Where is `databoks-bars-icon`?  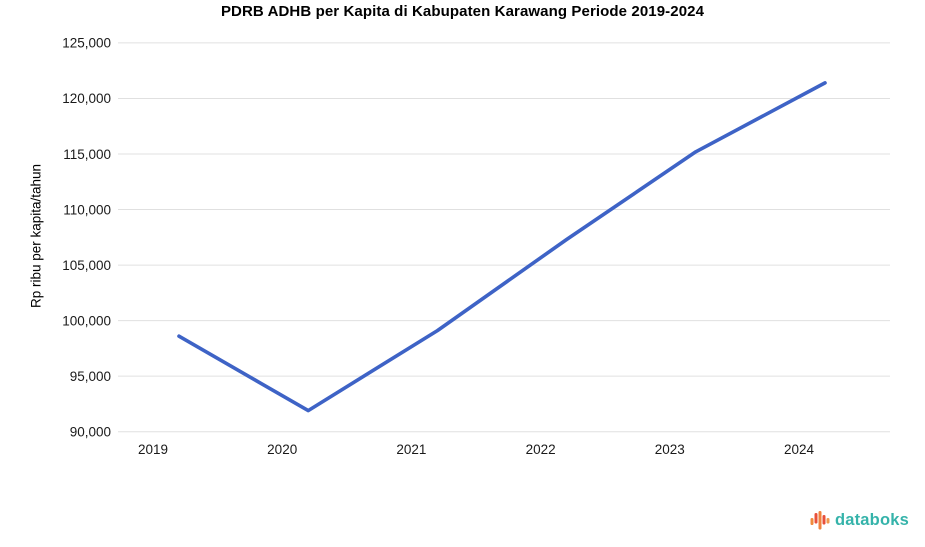
databoks-bars-icon is located at coordinates (820, 520).